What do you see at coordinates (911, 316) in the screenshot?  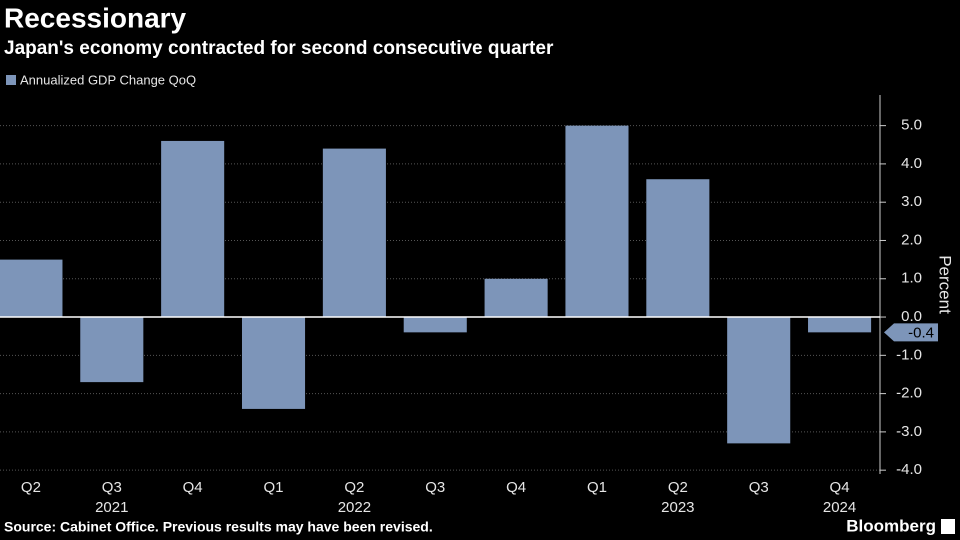 I see `y-tick-label: 0.0` at bounding box center [911, 316].